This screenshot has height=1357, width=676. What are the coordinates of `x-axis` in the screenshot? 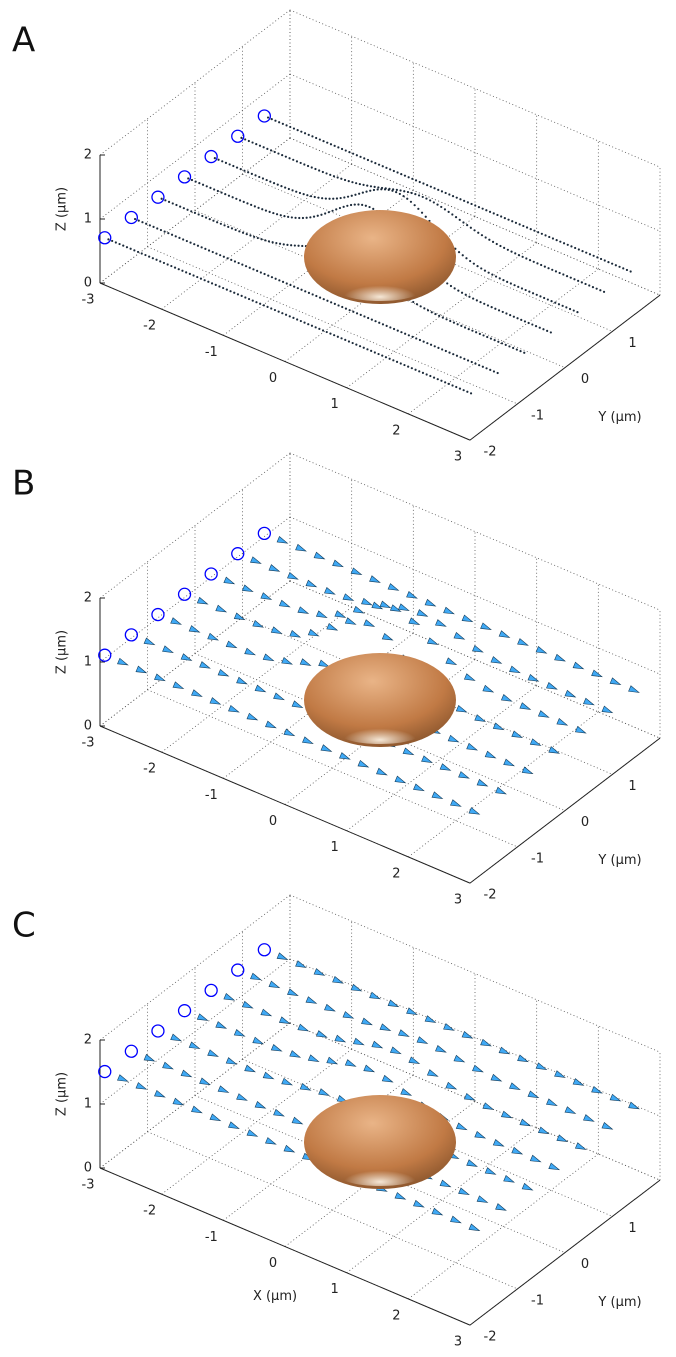 It's located at (285, 361).